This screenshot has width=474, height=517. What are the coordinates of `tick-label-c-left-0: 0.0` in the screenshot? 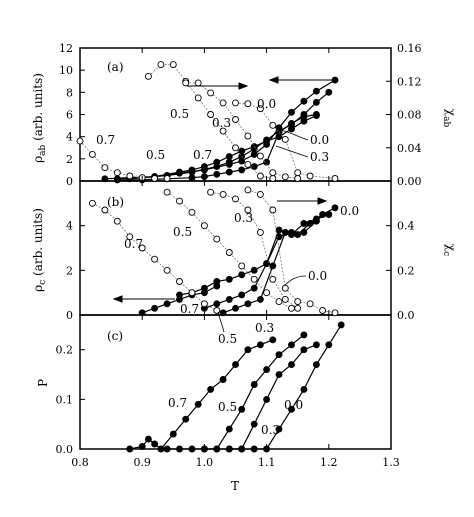 It's located at (65, 449).